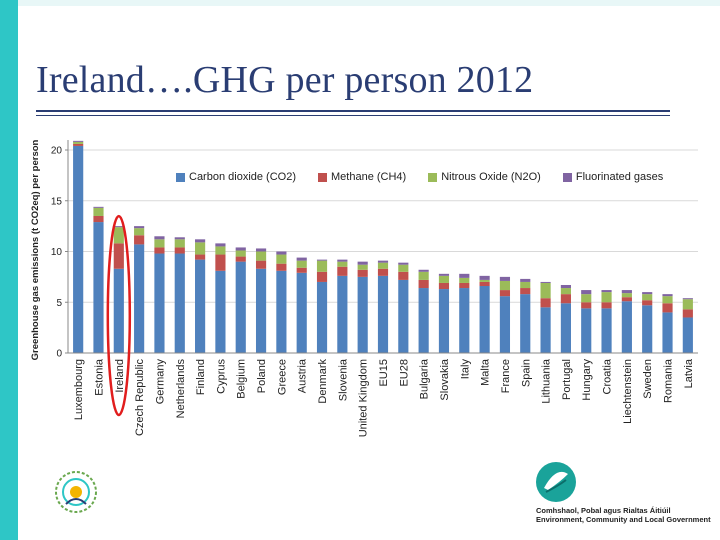 This screenshot has width=720, height=540. What do you see at coordinates (506, 376) in the screenshot?
I see `x-tick-label: France` at bounding box center [506, 376].